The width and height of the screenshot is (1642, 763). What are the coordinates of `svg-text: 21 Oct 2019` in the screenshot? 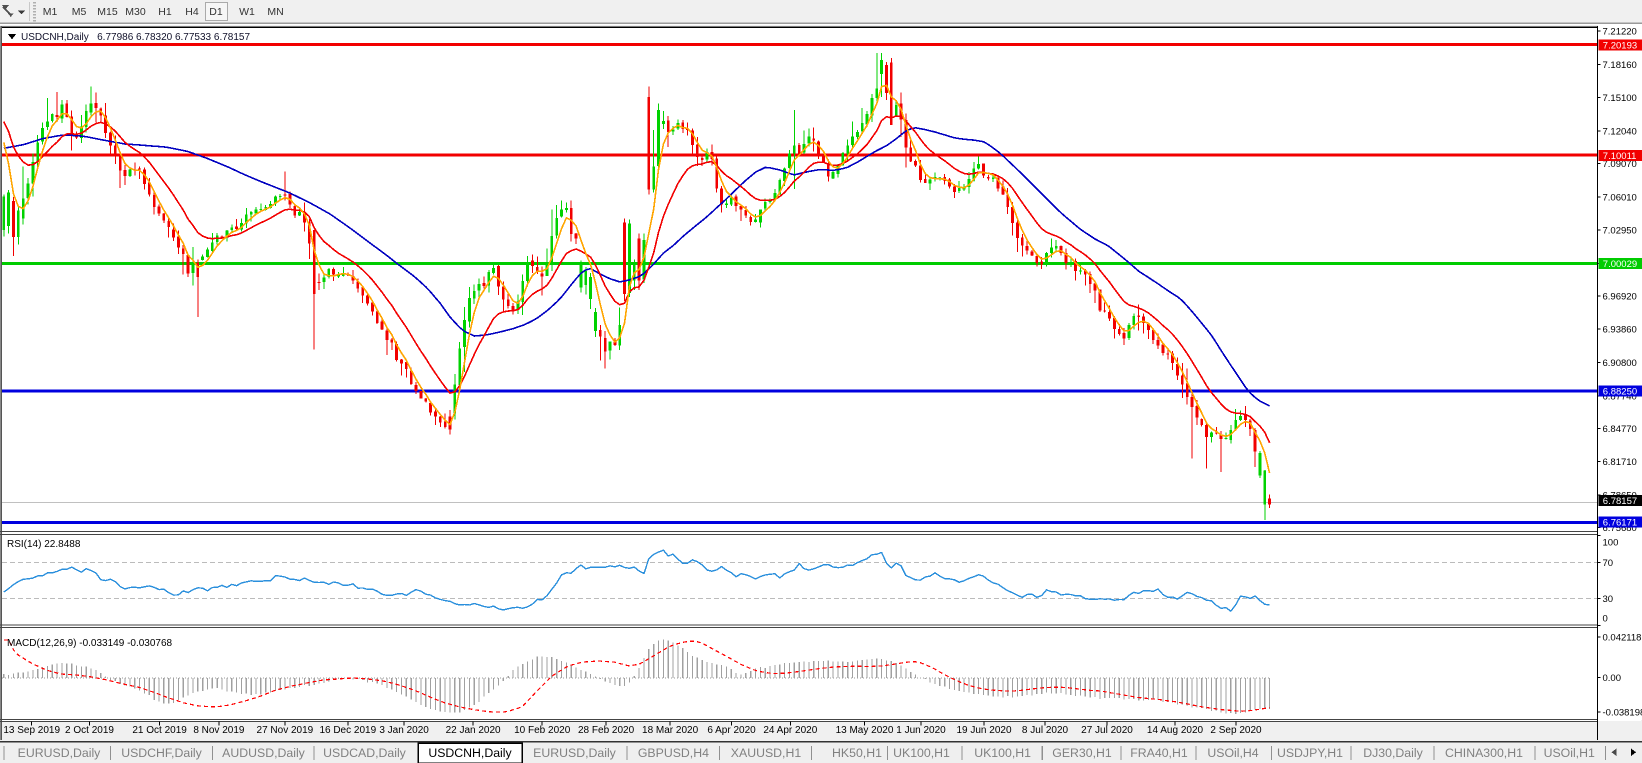 It's located at (159, 730).